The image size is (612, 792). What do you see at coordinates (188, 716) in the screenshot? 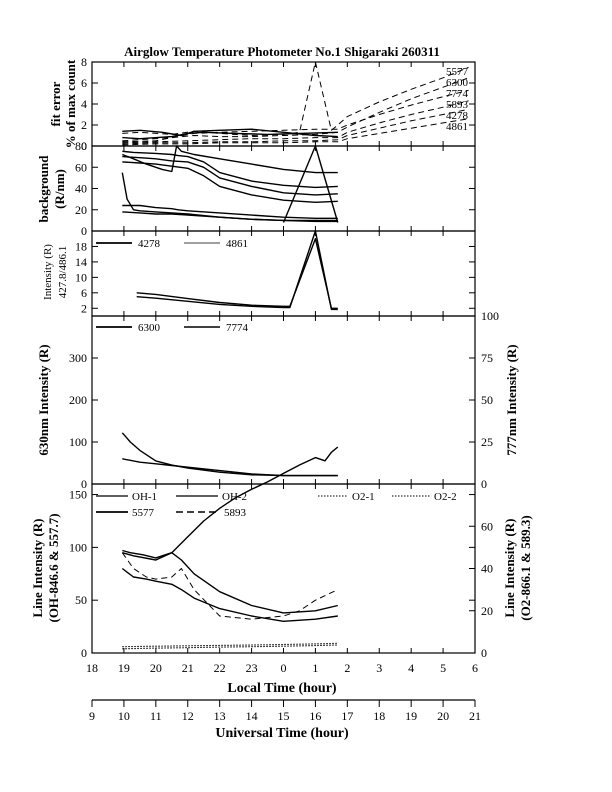
I see `universal-time-tick-label: 12` at bounding box center [188, 716].